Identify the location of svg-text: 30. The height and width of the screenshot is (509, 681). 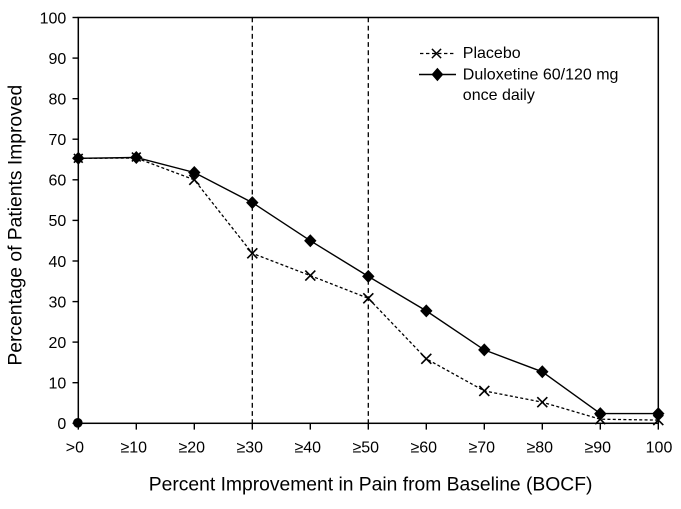
(58, 302).